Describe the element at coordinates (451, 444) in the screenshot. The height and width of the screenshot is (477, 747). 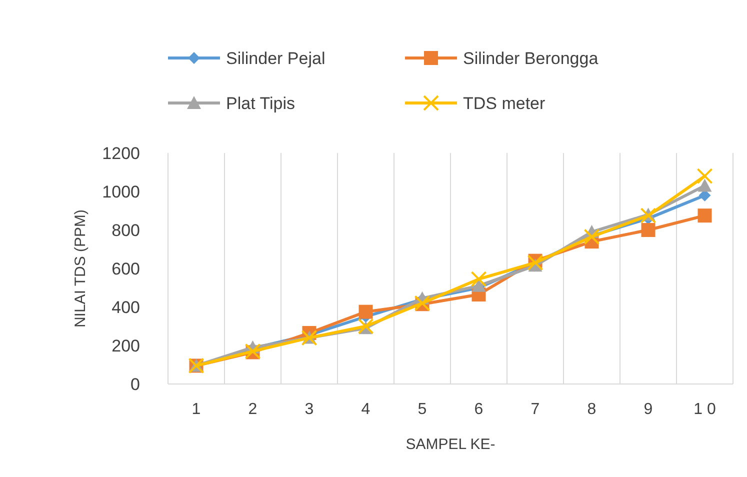
I see `x-axis-title: SAMPEL KE-` at that location.